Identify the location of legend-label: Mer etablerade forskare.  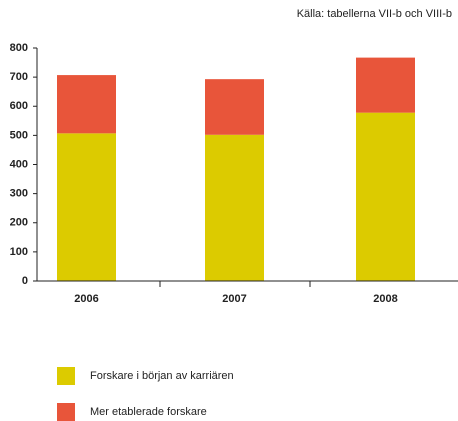
(148, 412).